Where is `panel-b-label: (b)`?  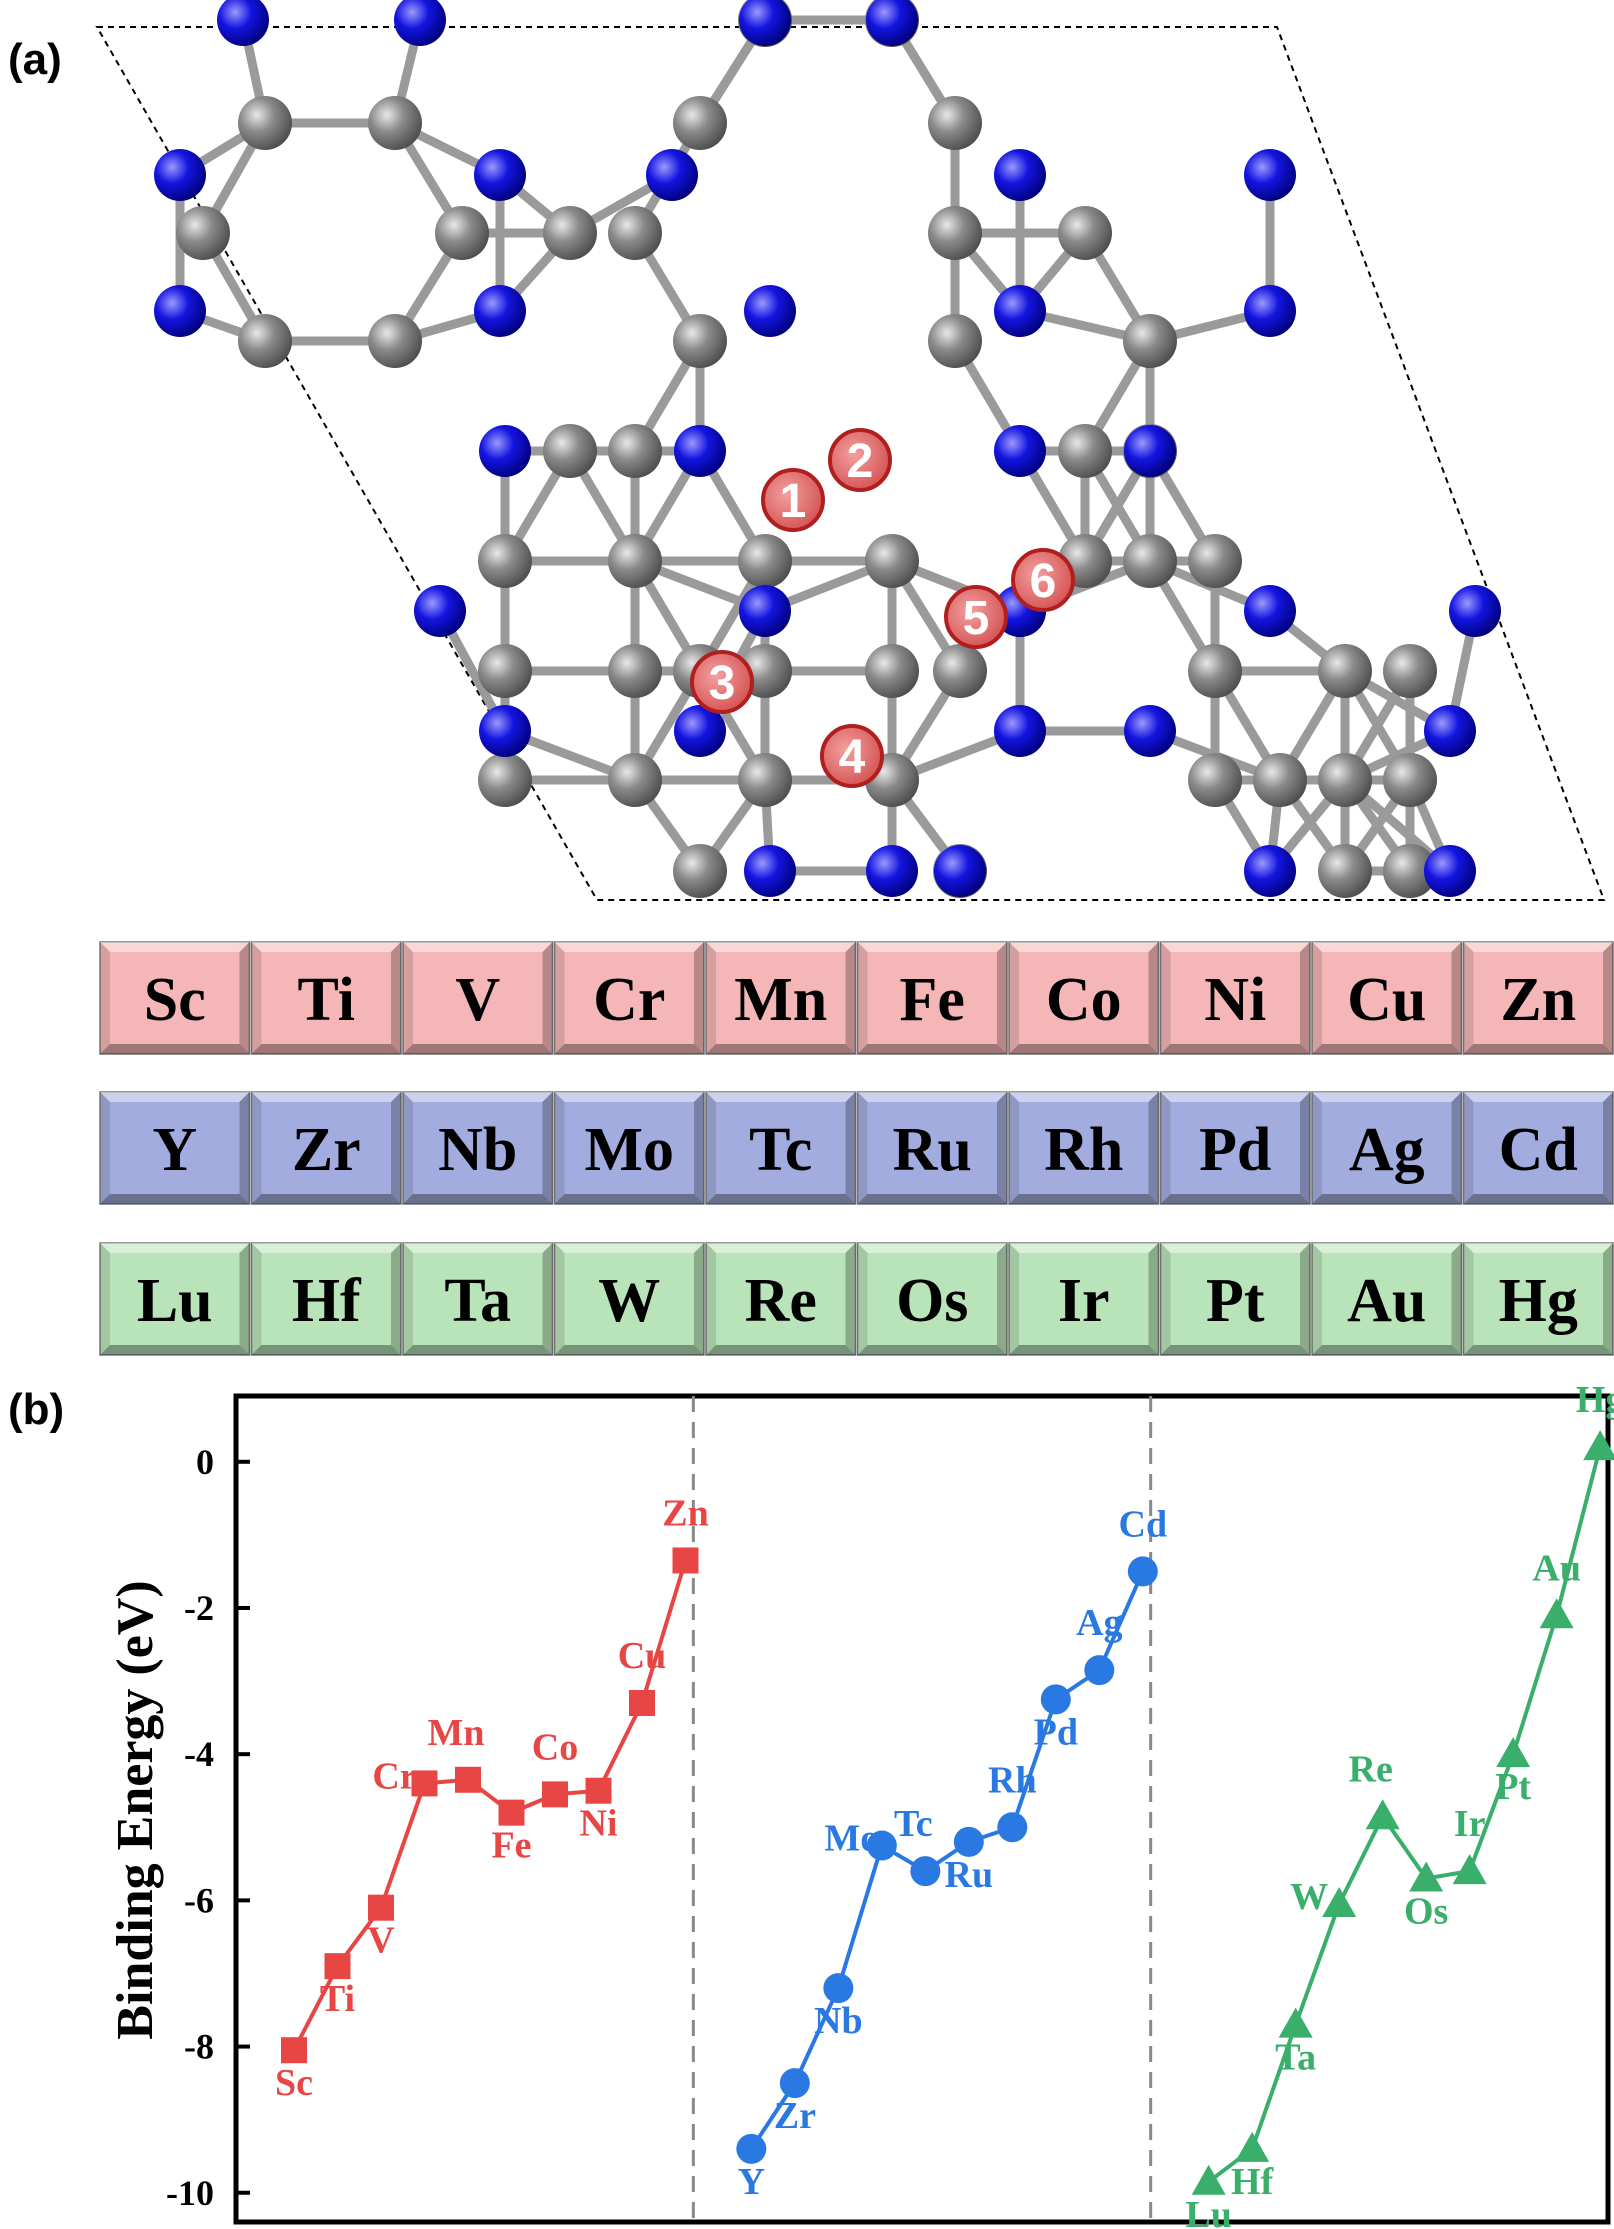
panel-b-label: (b) is located at coordinates (36, 1409).